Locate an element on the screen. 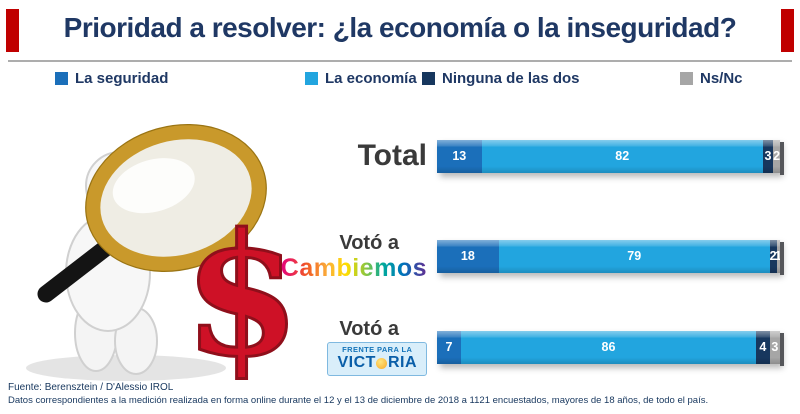  bar-cambiemos: 18 79 2 1 is located at coordinates (610, 257).